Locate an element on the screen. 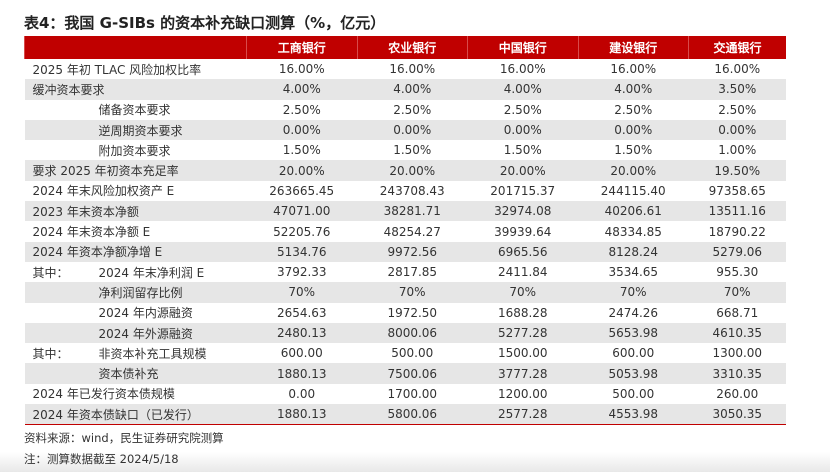 Image resolution: width=830 pixels, height=472 pixels. row-label: 储备资本要求 is located at coordinates (134, 110).